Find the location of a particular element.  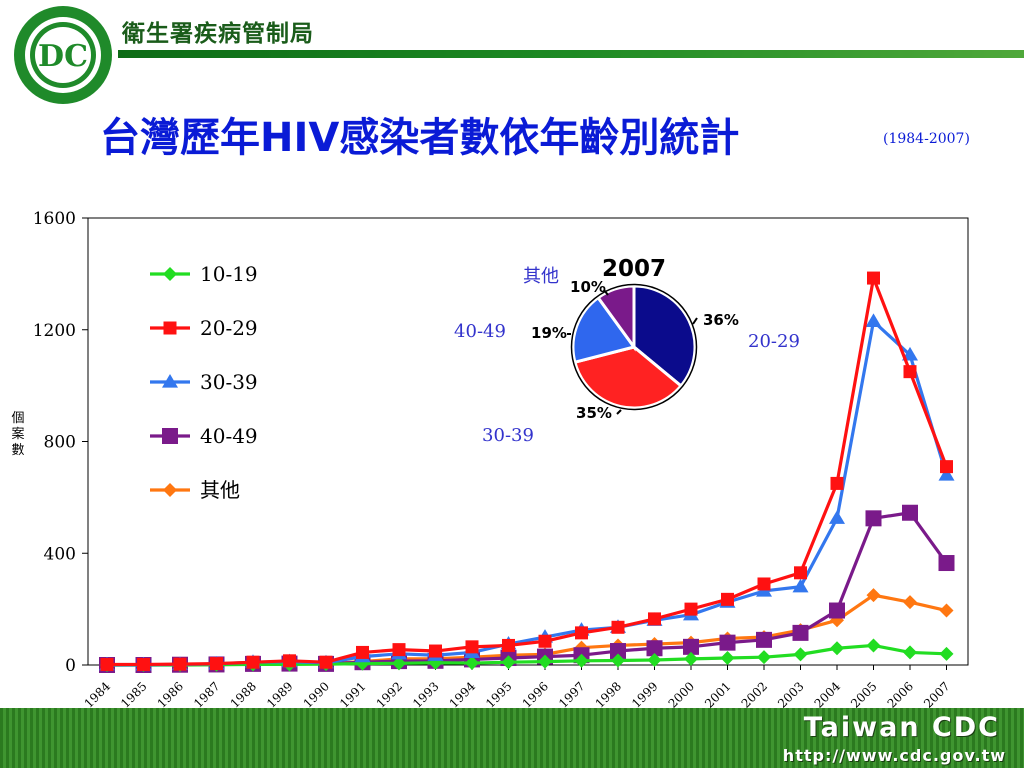

x-tick-label: 1996 is located at coordinates (535, 693).